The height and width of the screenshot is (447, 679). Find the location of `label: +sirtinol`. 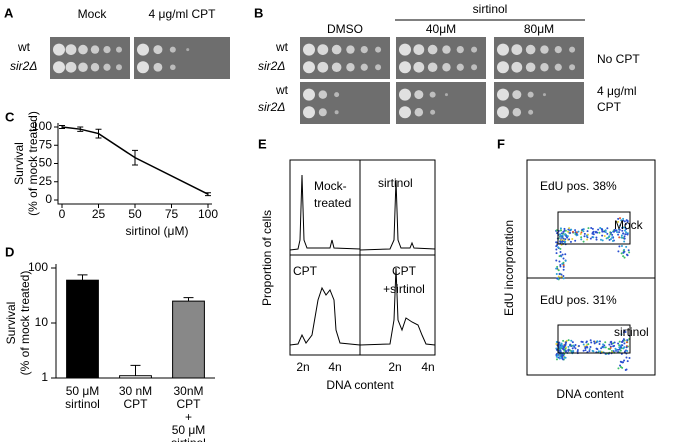

label: +sirtinol is located at coordinates (404, 289).